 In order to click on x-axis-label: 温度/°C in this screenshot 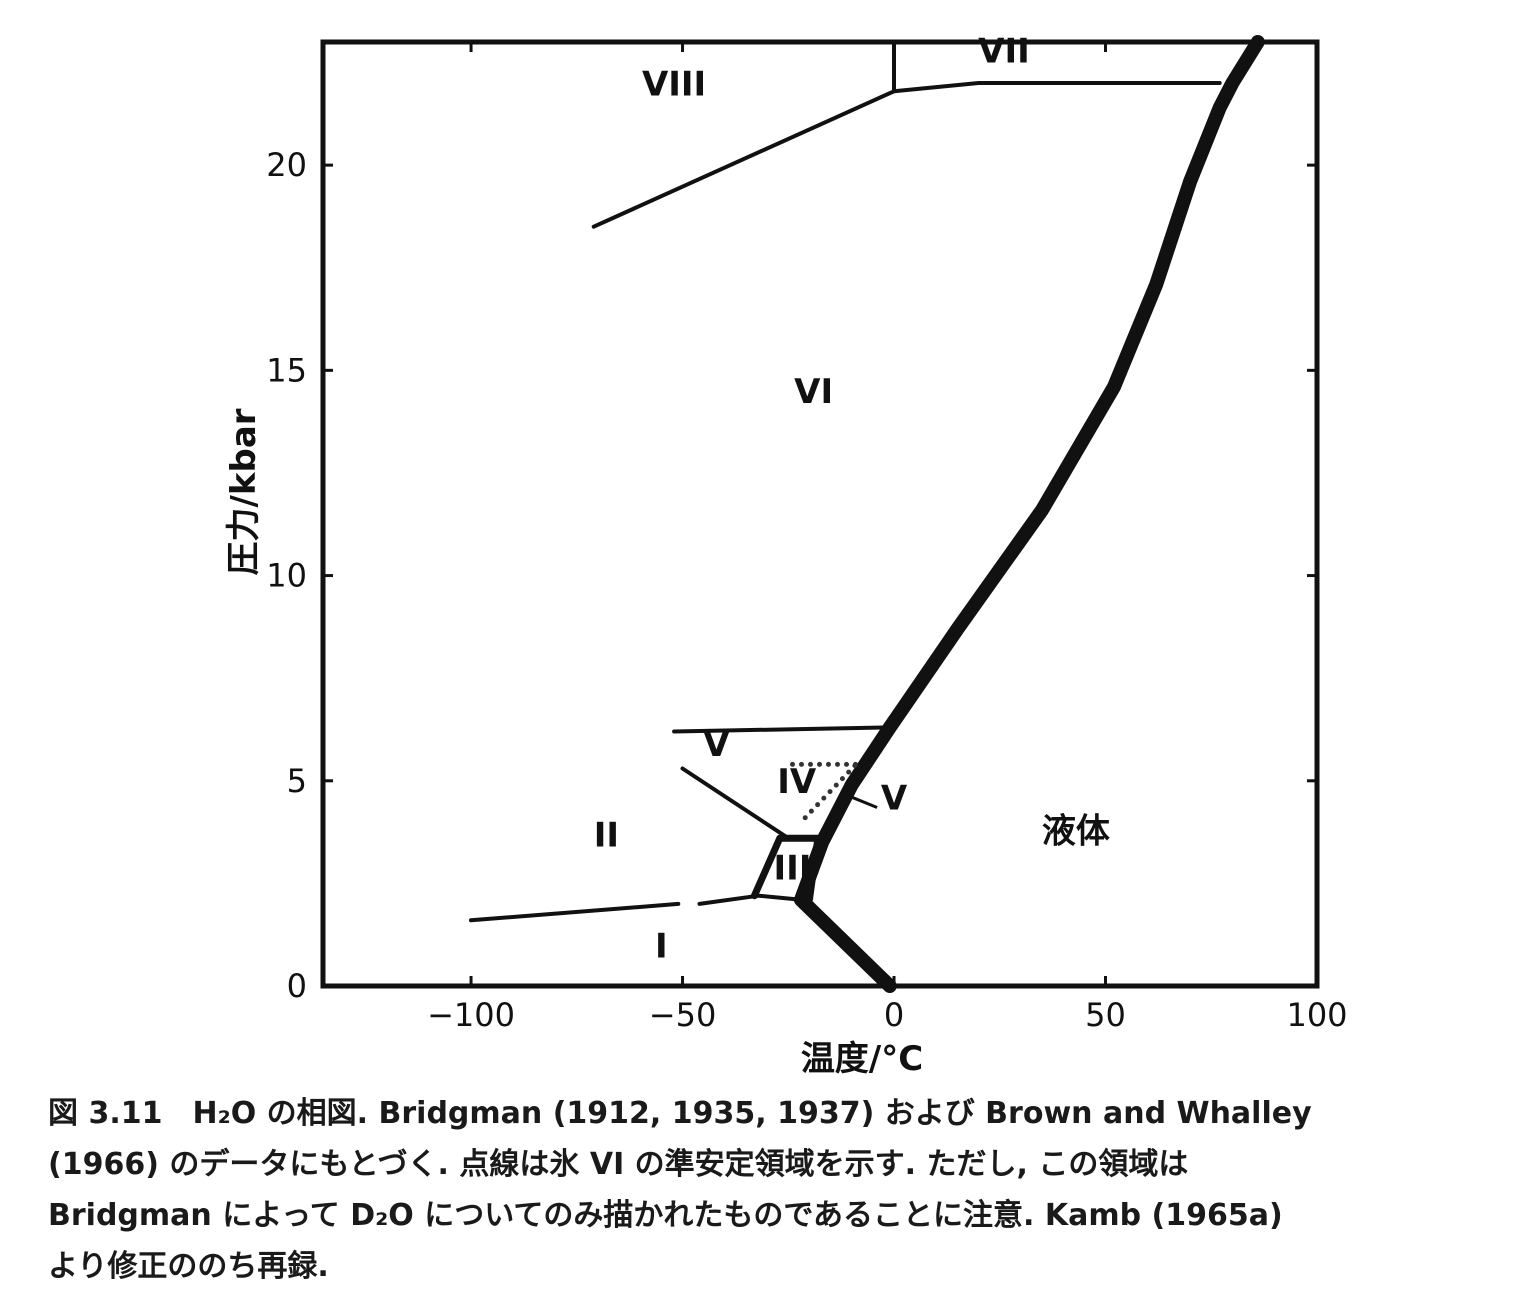, I will do `click(862, 1059)`.